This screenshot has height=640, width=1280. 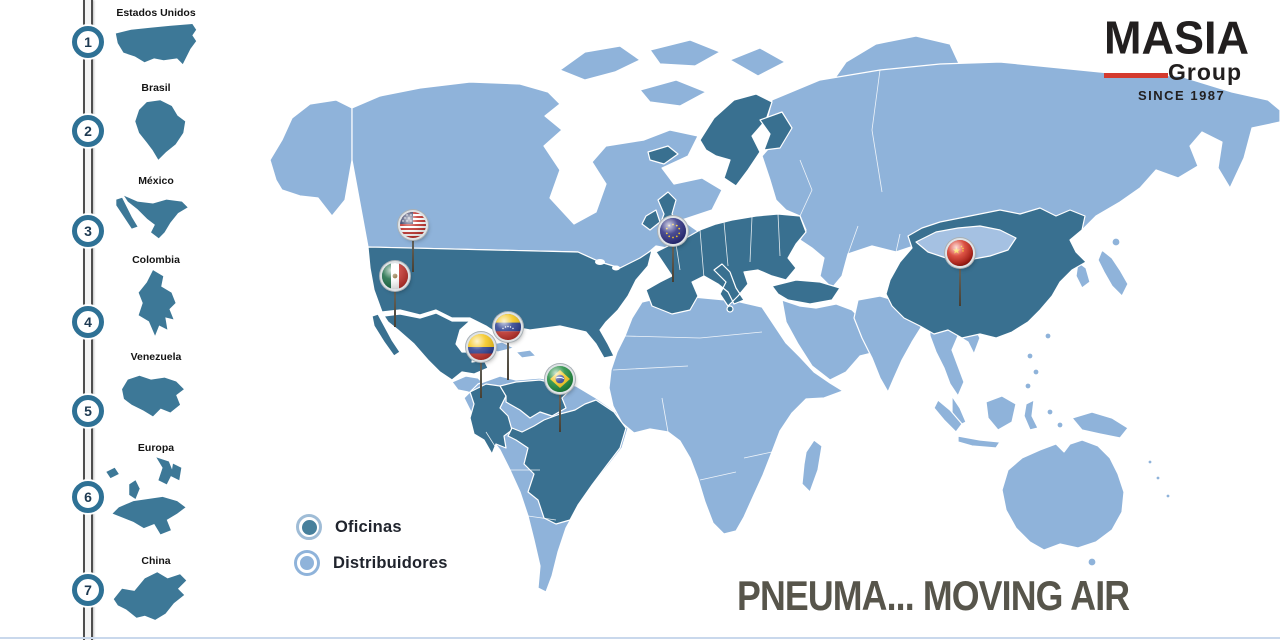 What do you see at coordinates (153, 396) in the screenshot?
I see `venezuela-silhouette` at bounding box center [153, 396].